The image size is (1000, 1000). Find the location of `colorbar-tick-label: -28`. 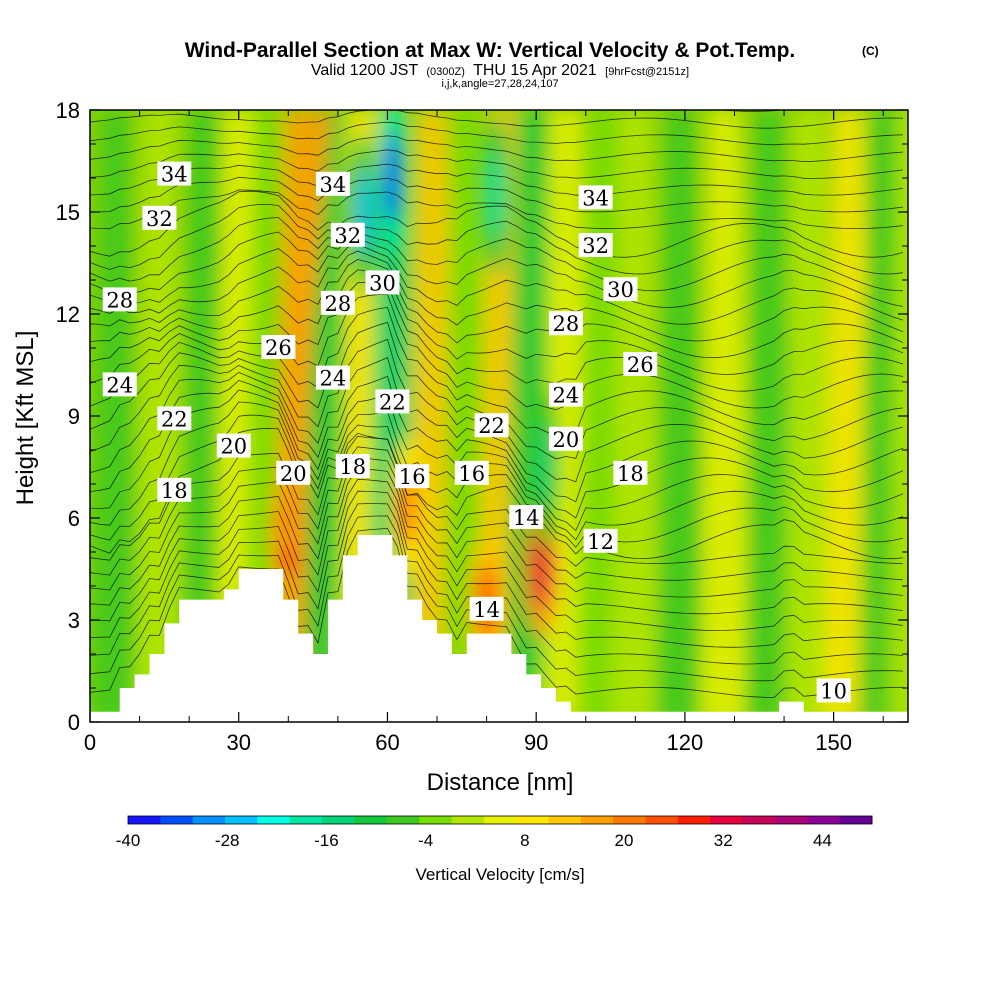

colorbar-tick-label: -28 is located at coordinates (227, 840).